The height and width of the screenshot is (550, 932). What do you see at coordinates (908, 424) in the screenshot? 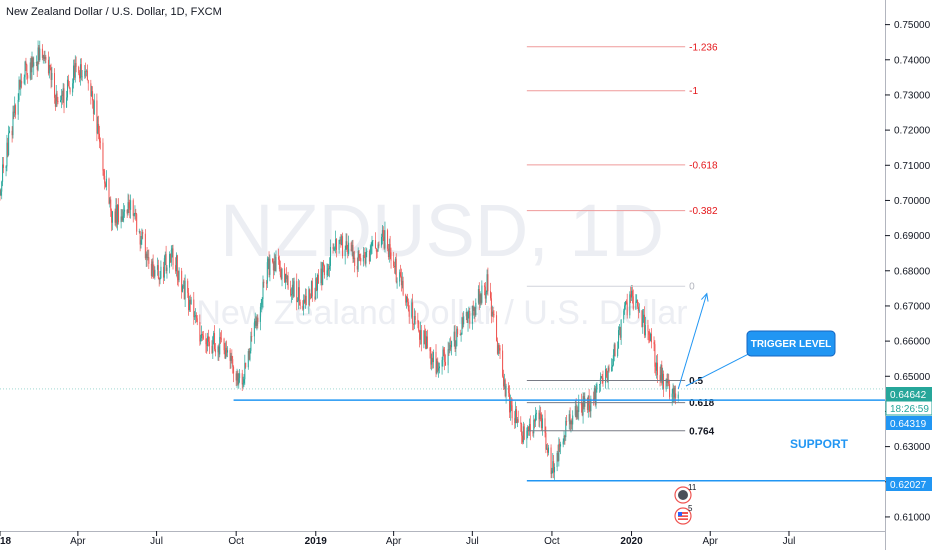
I see `trigger-price-value: 0.64319` at bounding box center [908, 424].